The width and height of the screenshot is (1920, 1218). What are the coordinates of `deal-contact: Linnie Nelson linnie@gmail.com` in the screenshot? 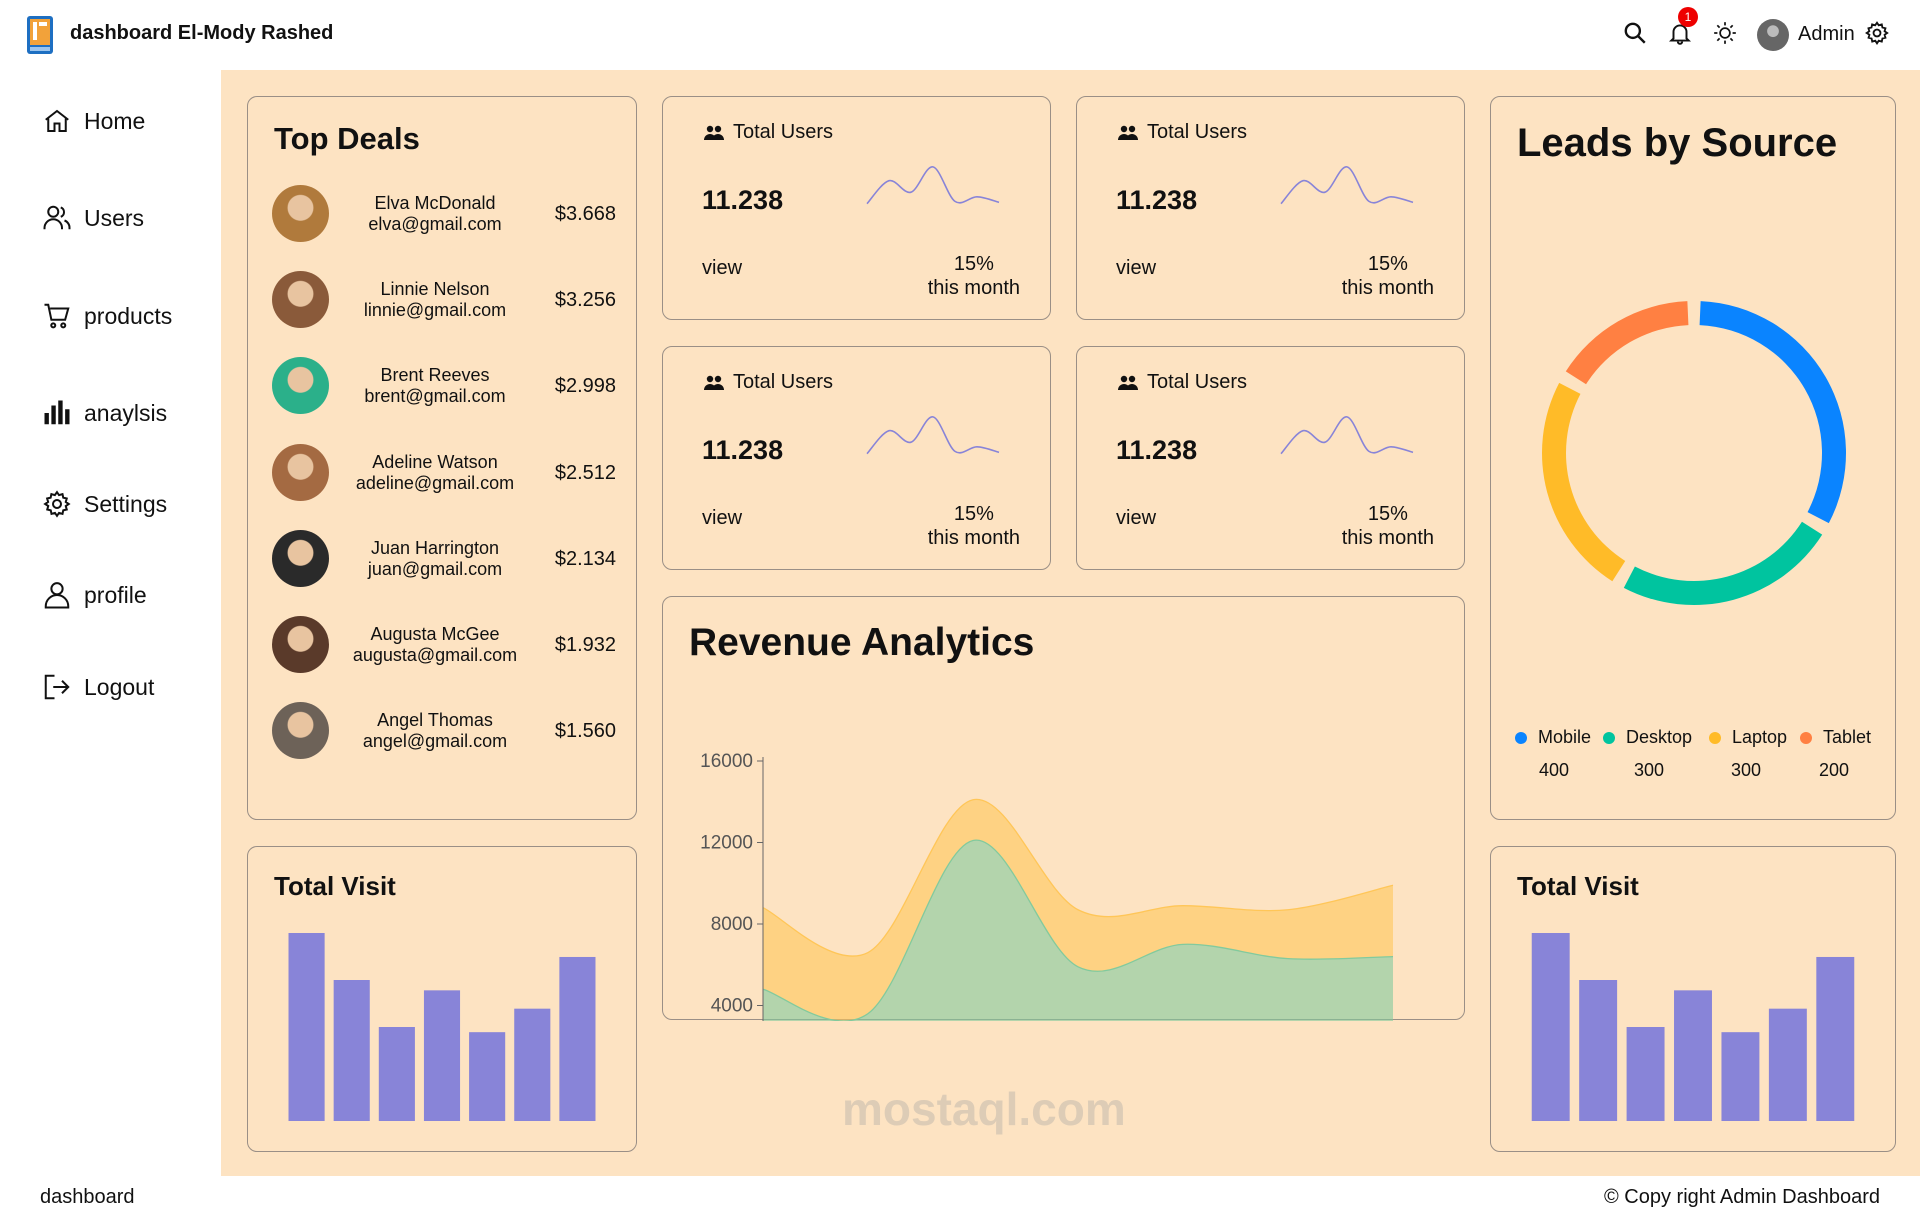 It's located at (435, 300).